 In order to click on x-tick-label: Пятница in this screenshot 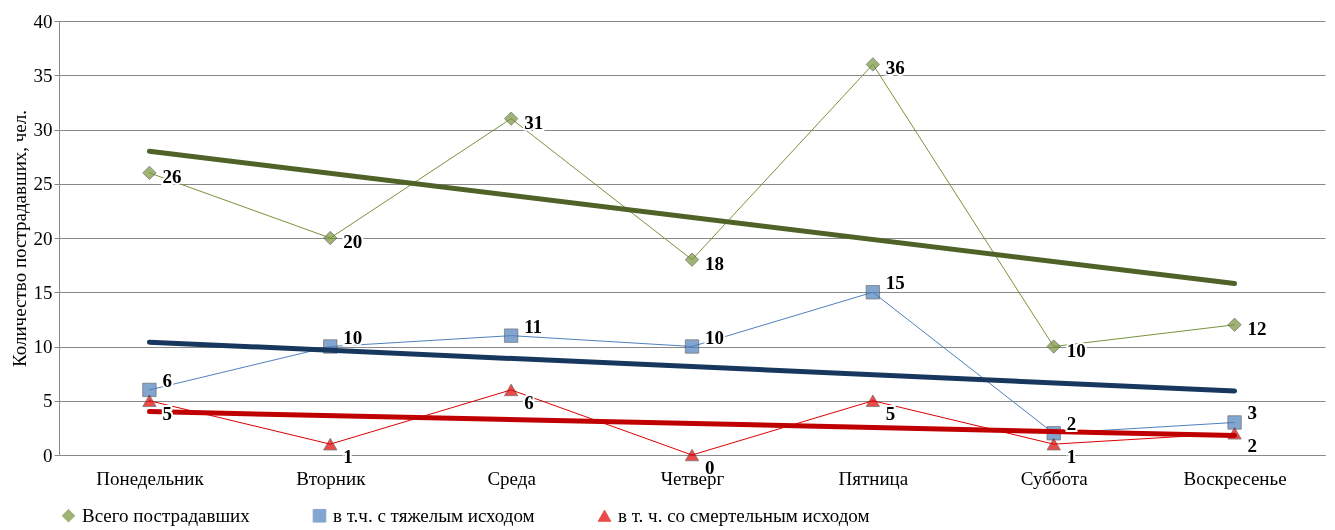, I will do `click(873, 478)`.